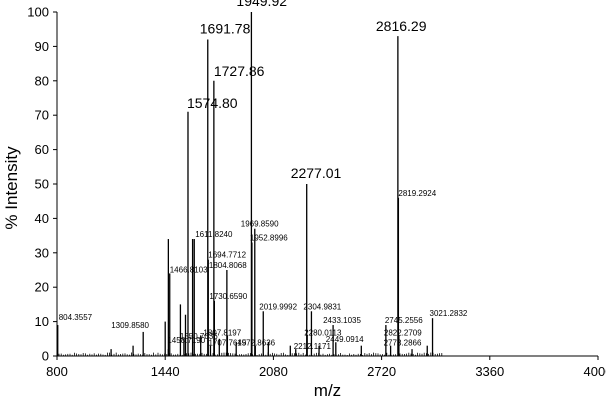 This screenshot has width=606, height=404. I want to click on x-tick-label: 2720, so click(381, 371).